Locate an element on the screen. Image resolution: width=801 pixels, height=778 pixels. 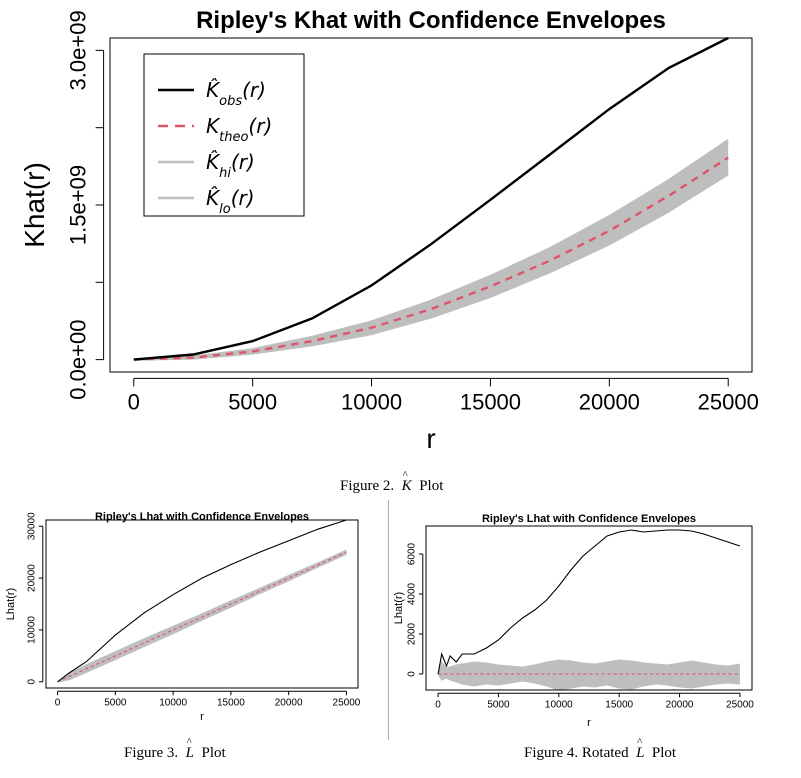
envelope-band is located at coordinates (589, 675).